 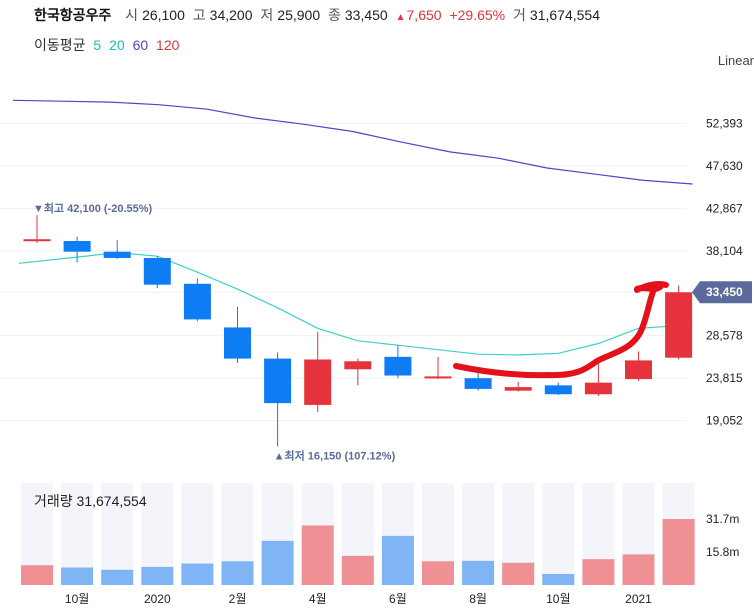 I want to click on volume-label: 거, so click(x=519, y=15).